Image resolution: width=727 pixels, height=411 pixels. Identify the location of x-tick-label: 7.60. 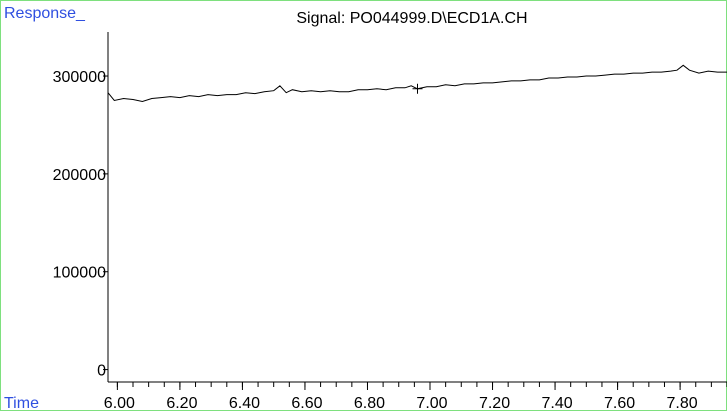
(619, 403).